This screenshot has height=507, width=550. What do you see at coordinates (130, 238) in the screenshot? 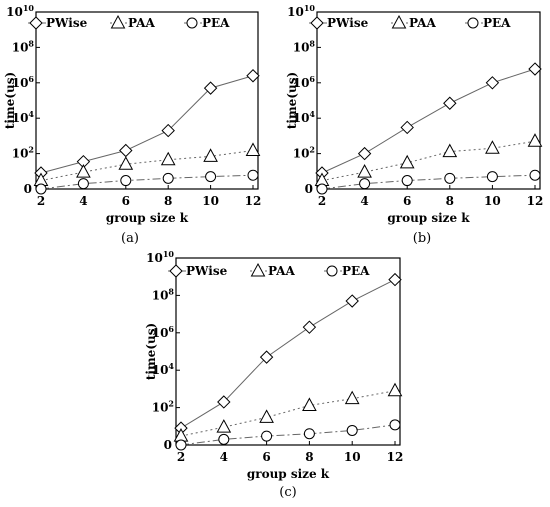
I see `panel-label: (a)` at bounding box center [130, 238].